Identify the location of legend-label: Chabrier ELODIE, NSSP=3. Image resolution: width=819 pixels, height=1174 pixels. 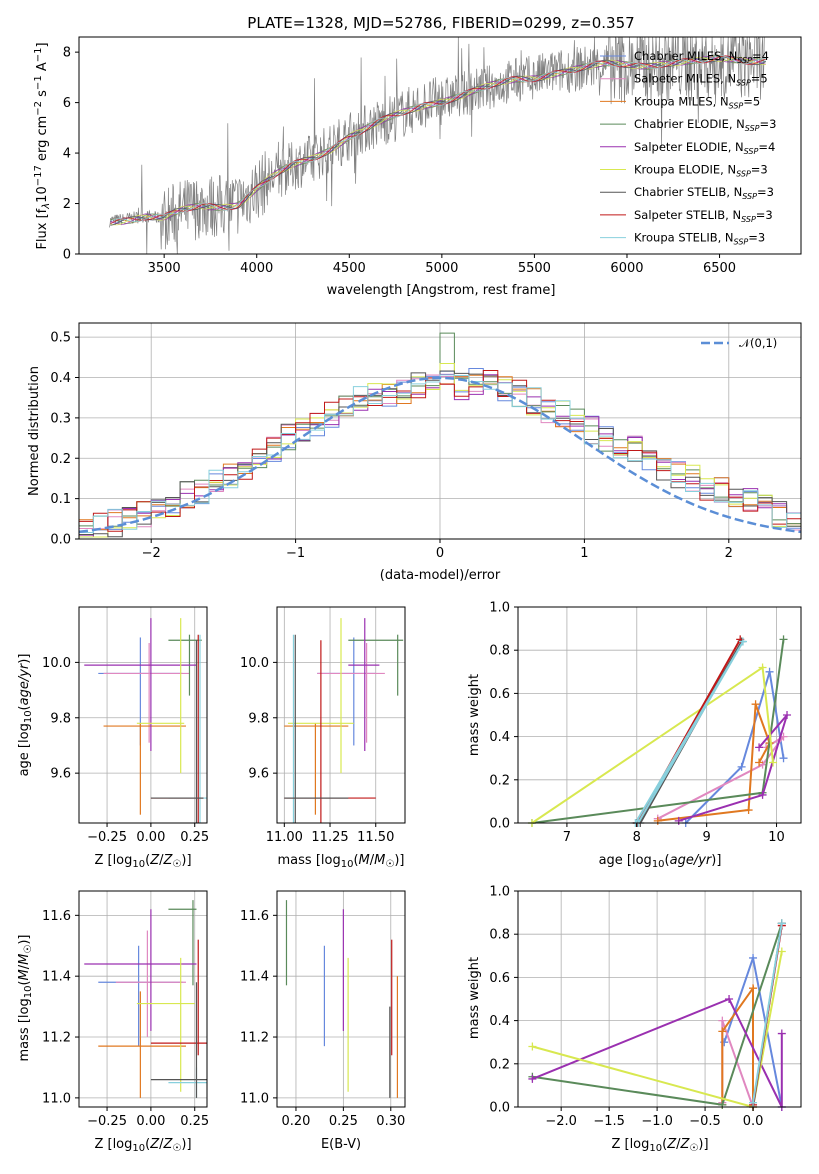
(705, 125).